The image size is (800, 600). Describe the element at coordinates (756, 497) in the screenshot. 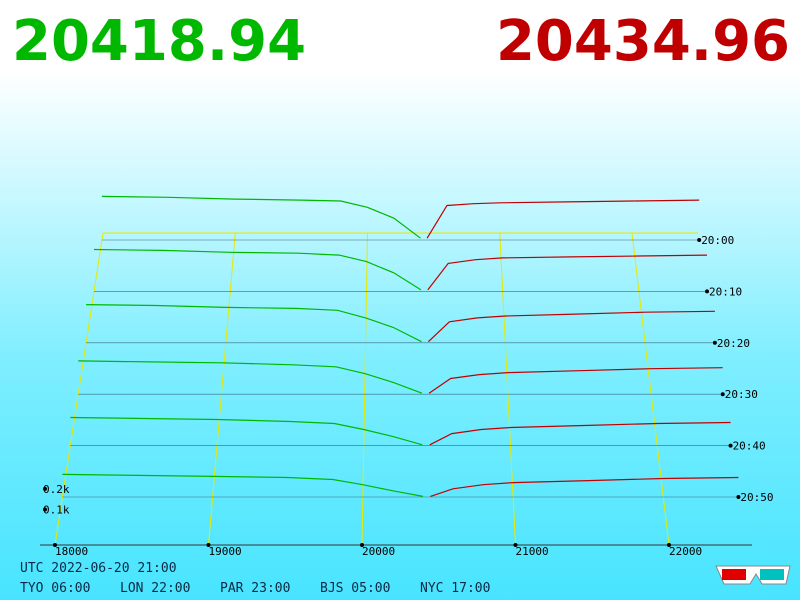

I see `time-label: 20:50` at that location.